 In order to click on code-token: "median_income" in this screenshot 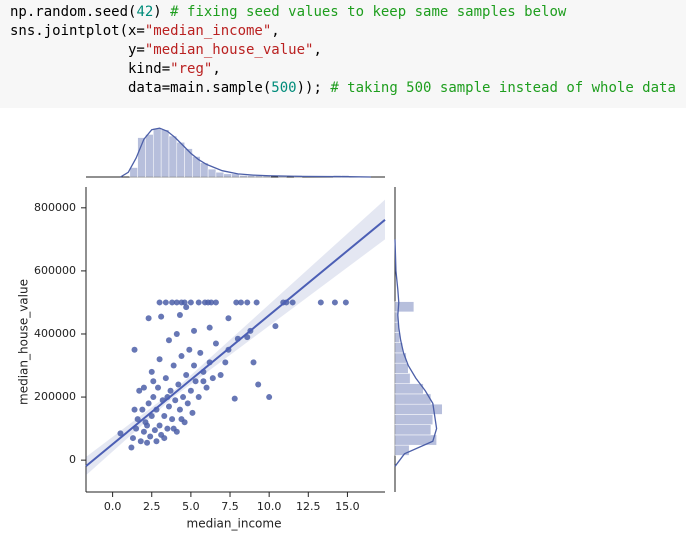, I will do `click(208, 31)`.